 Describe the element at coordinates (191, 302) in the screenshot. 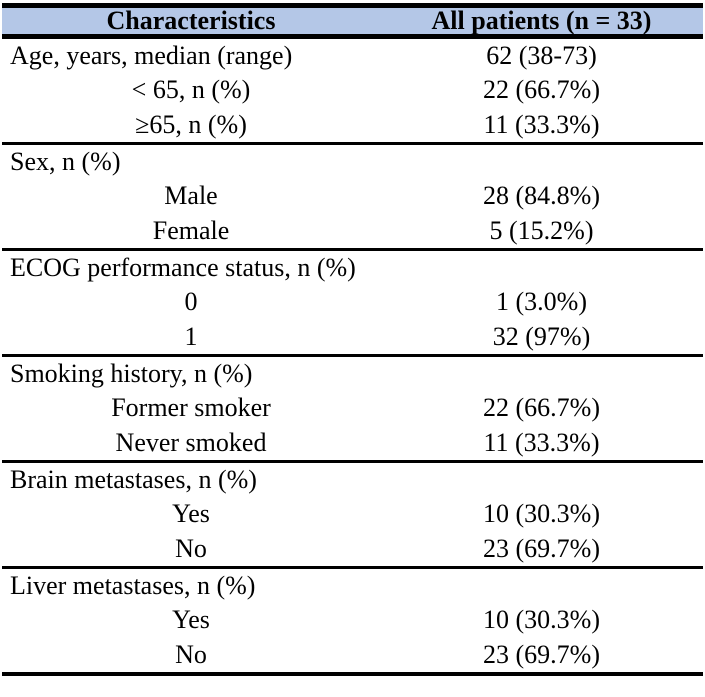

I see `row-label: 0` at that location.